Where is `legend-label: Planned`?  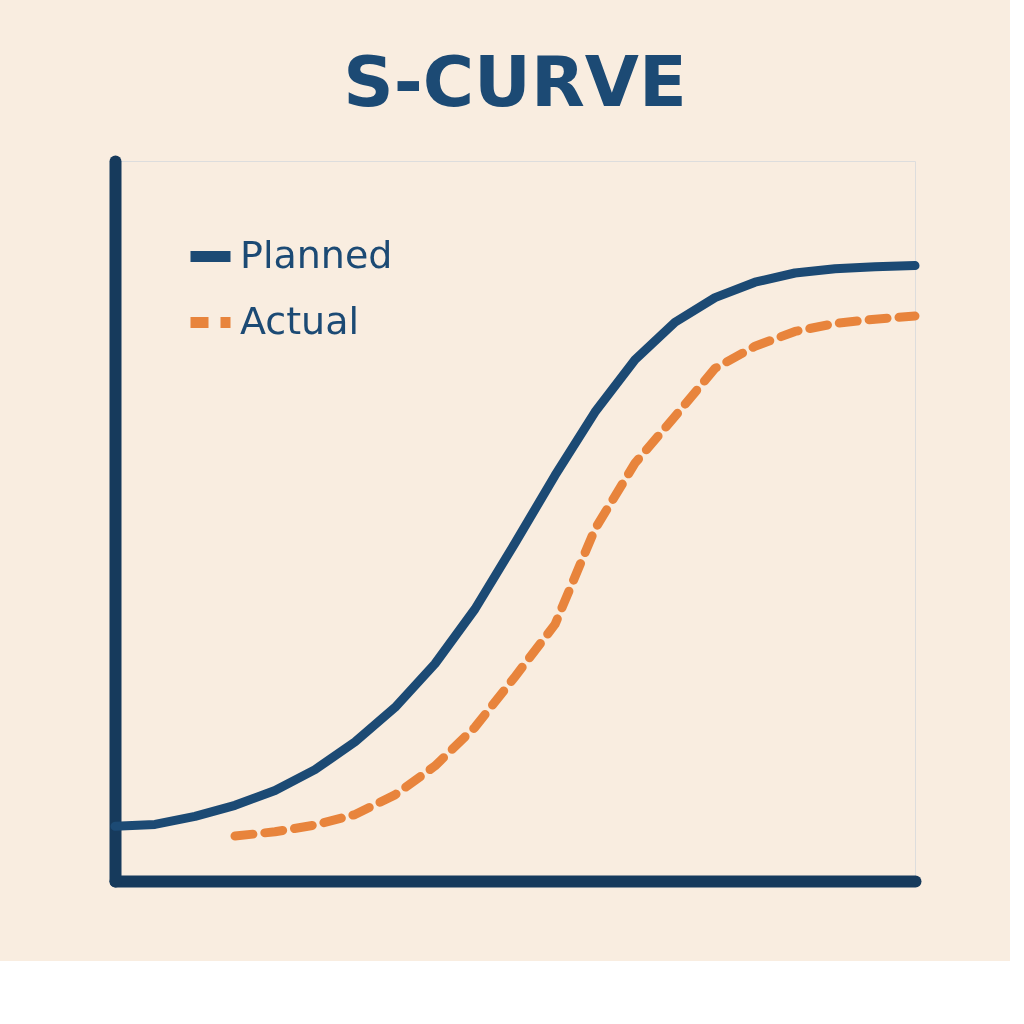 legend-label: Planned is located at coordinates (316, 254).